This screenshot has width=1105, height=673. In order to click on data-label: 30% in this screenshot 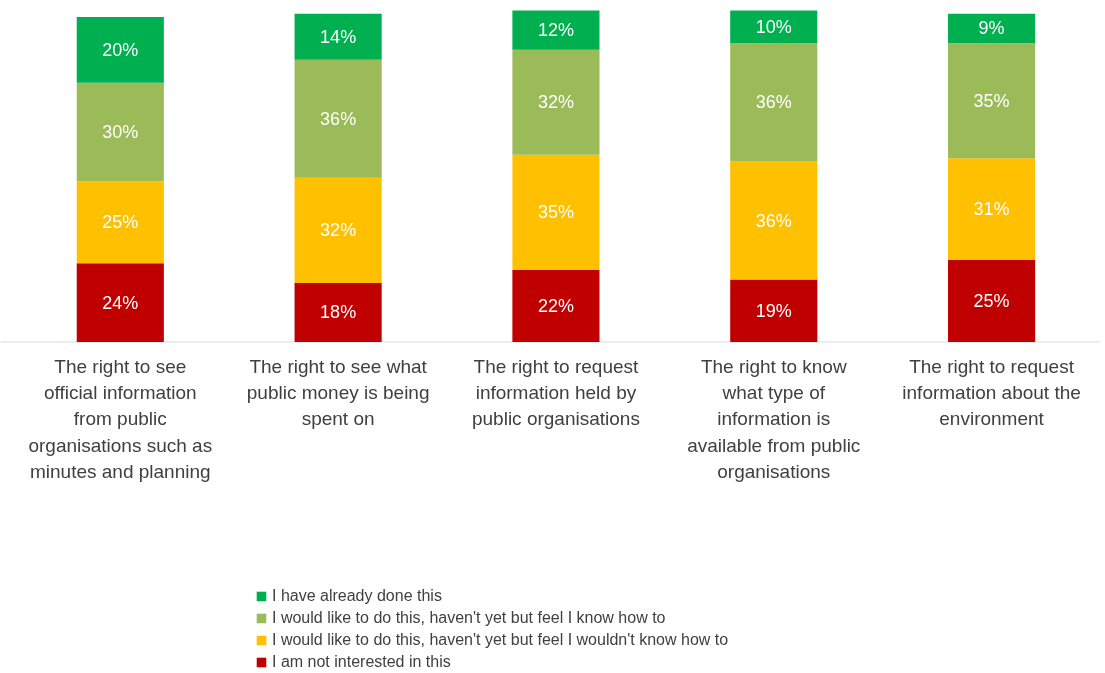, I will do `click(120, 131)`.